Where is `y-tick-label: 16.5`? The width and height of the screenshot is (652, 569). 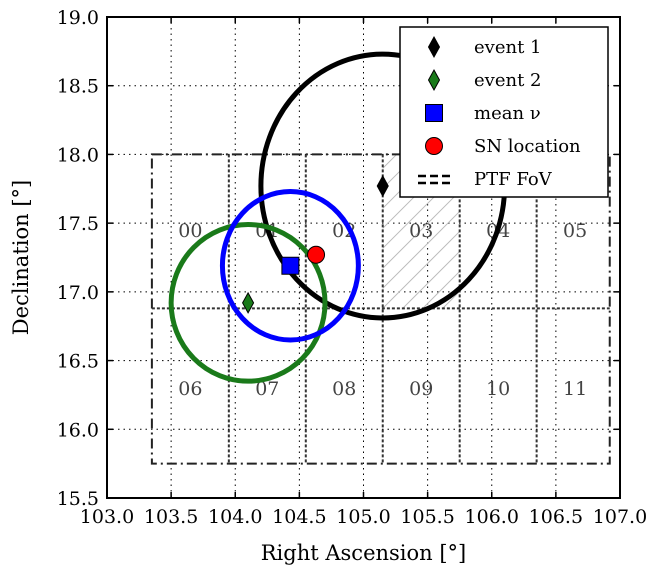 y-tick-label: 16.5 is located at coordinates (78, 362).